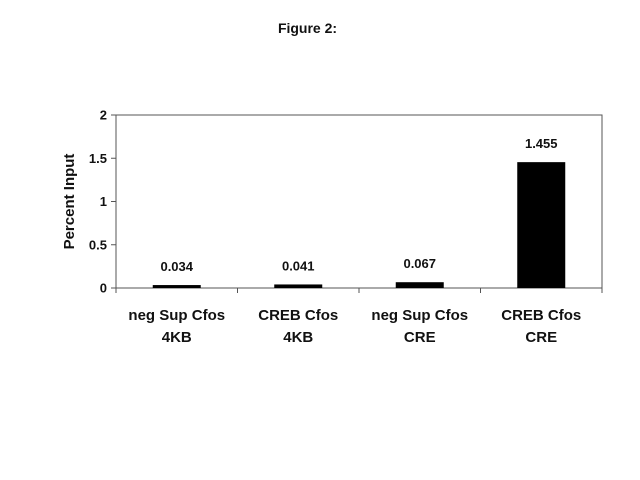 Image resolution: width=640 pixels, height=480 pixels. Describe the element at coordinates (419, 263) in the screenshot. I see `bar-value-label: 0.067` at that location.